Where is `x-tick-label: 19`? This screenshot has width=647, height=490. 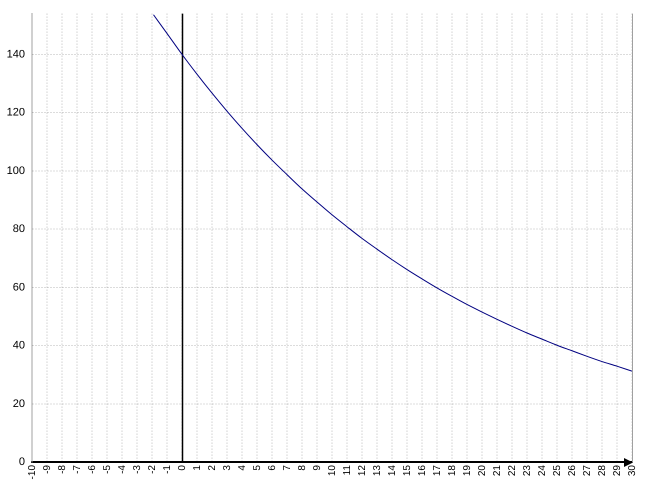 x-tick-label: 19 is located at coordinates (467, 470).